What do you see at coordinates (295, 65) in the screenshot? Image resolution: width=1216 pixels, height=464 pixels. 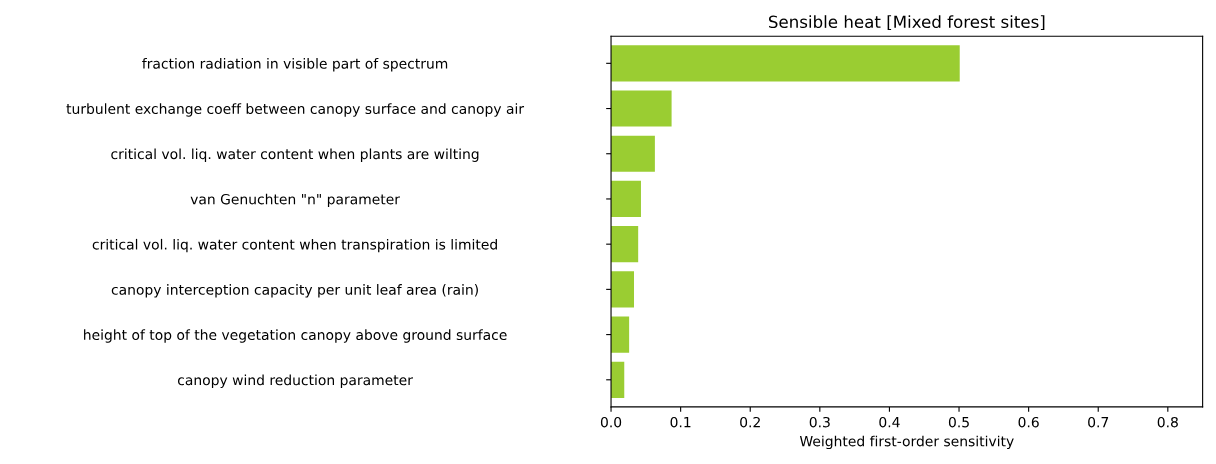 I see `y-tick-label: fraction radiation in visible part of spectrum` at bounding box center [295, 65].